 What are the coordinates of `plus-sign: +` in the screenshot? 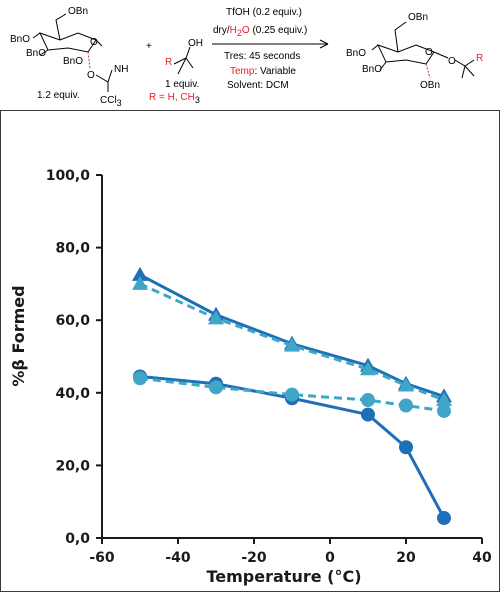 It's located at (149, 46).